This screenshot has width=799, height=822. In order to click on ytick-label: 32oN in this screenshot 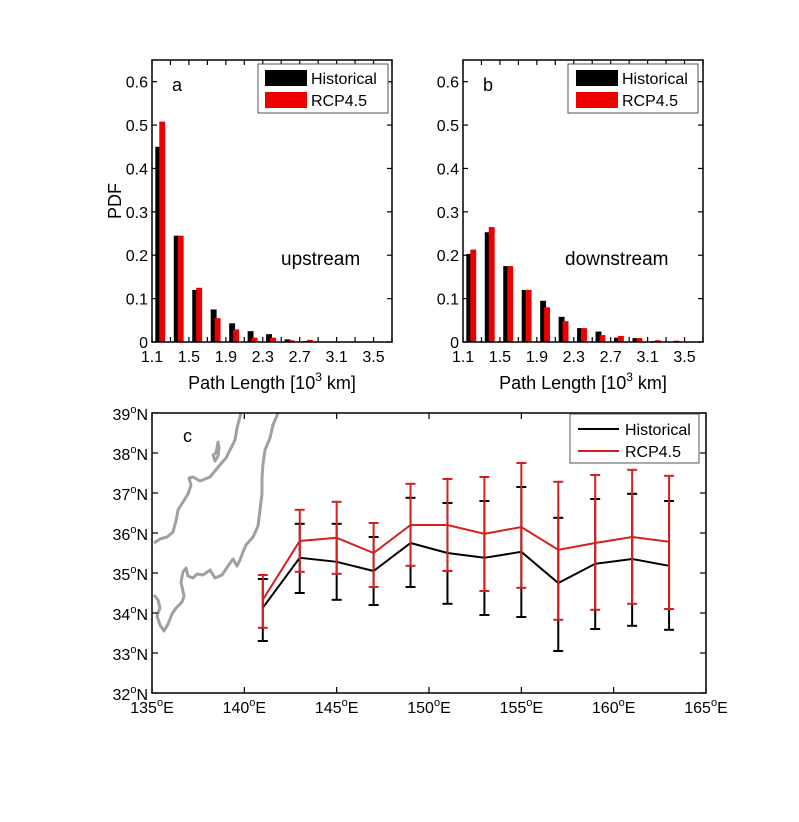, I will do `click(130, 694)`.